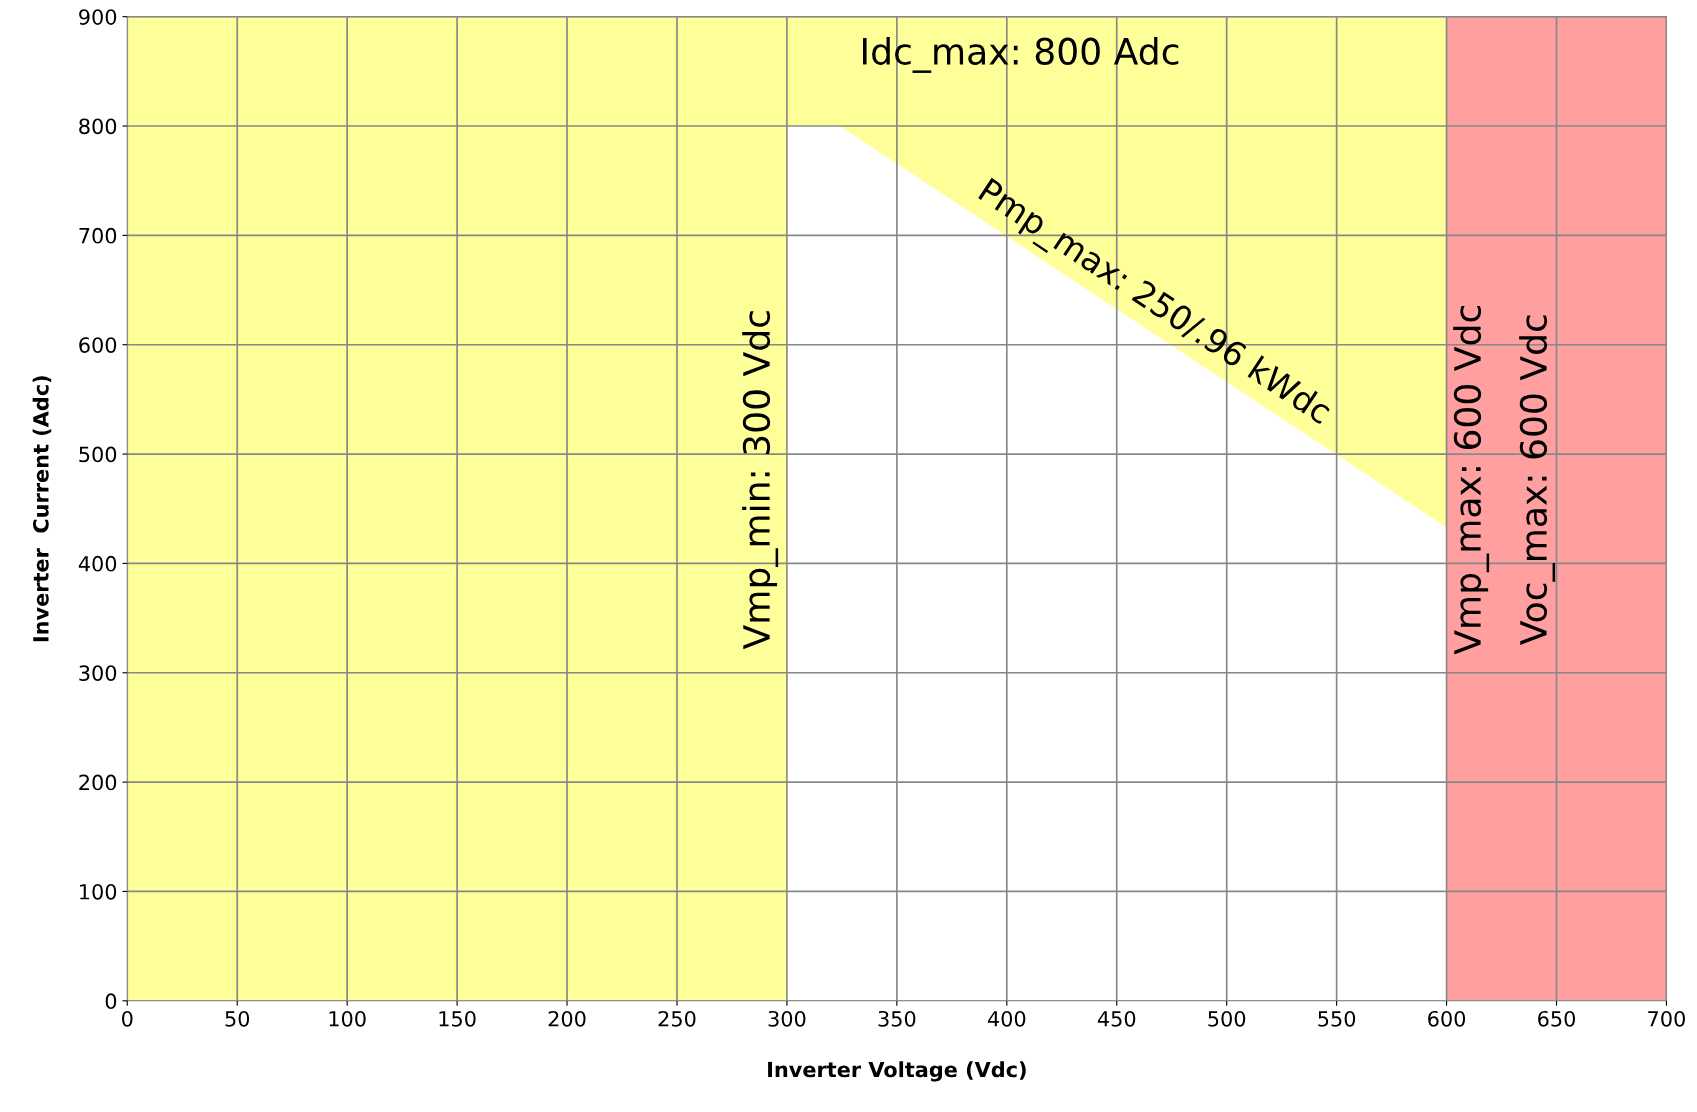 The image size is (1697, 1112). I want to click on band-label: Vmp_min: 300 Vdc, so click(760, 480).